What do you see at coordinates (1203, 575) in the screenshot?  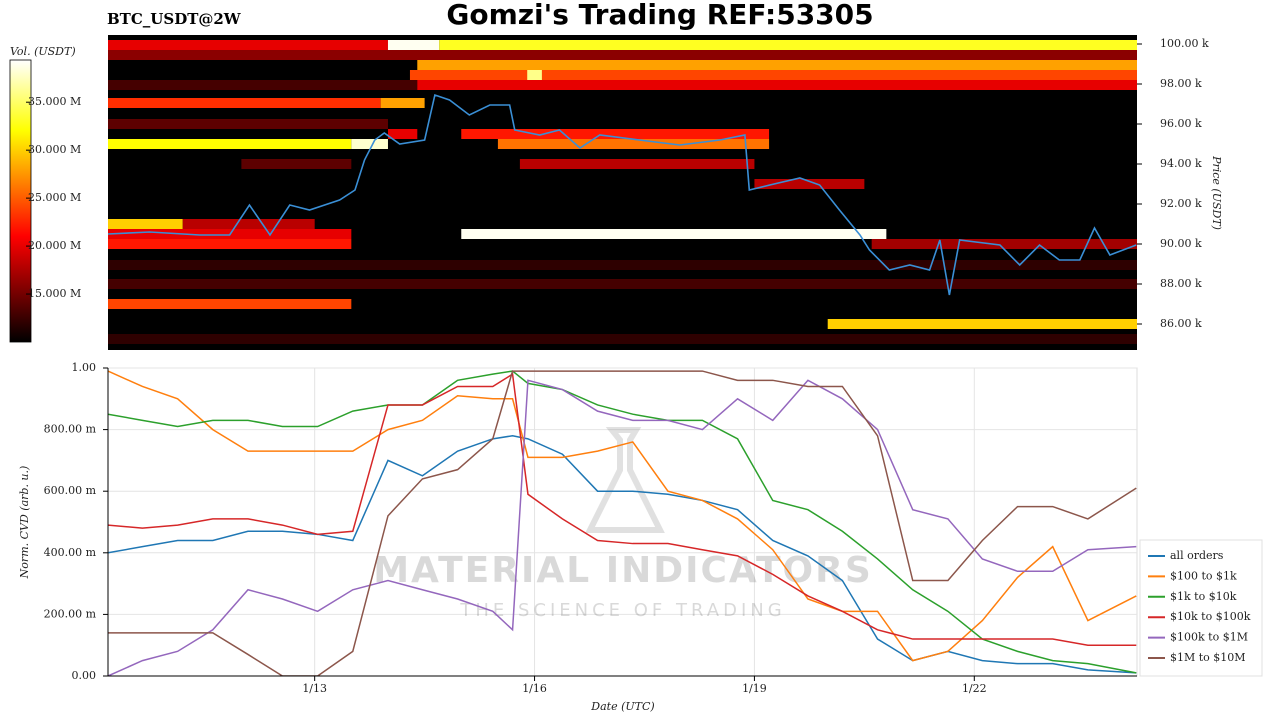 I see `legend-label: $100 to $1k` at bounding box center [1203, 575].